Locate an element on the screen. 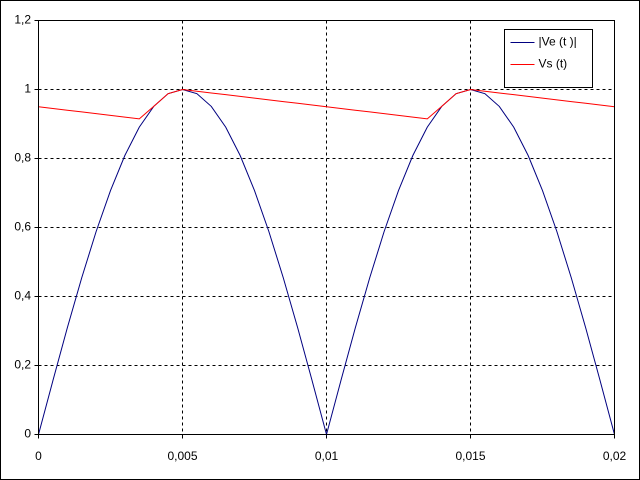 This screenshot has height=480, width=640. series-line is located at coordinates (326, 104).